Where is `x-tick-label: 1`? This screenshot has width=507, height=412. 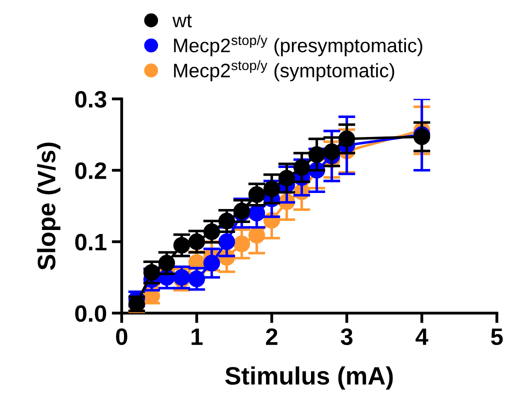 x-tick-label: 1 is located at coordinates (197, 336).